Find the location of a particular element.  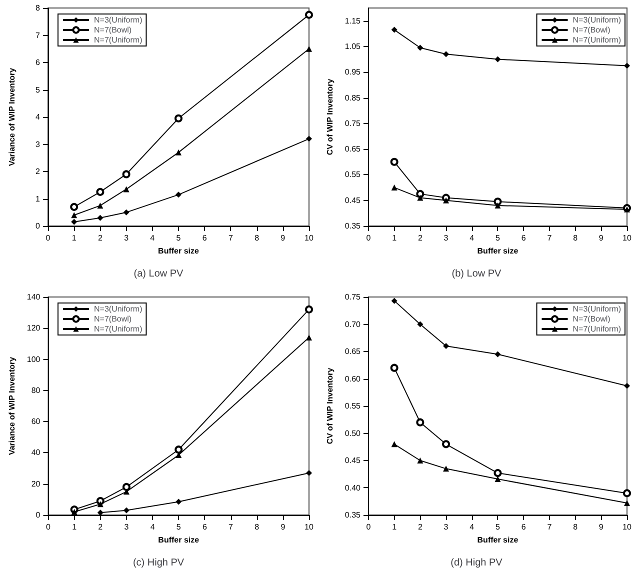

y-tick-label: 0.60 is located at coordinates (353, 379).